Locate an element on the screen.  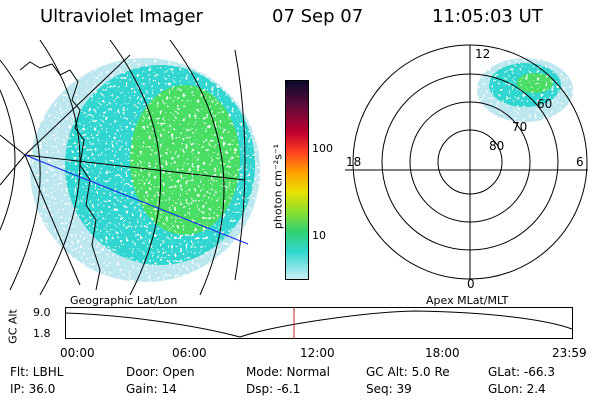
time-tick-1800: 18:00 is located at coordinates (442, 353).